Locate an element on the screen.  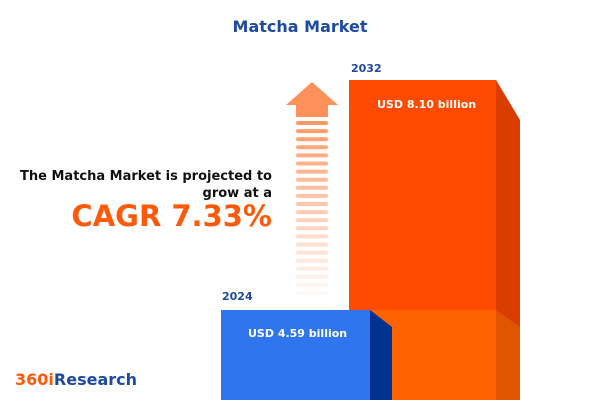
arrow-head is located at coordinates (312, 99).